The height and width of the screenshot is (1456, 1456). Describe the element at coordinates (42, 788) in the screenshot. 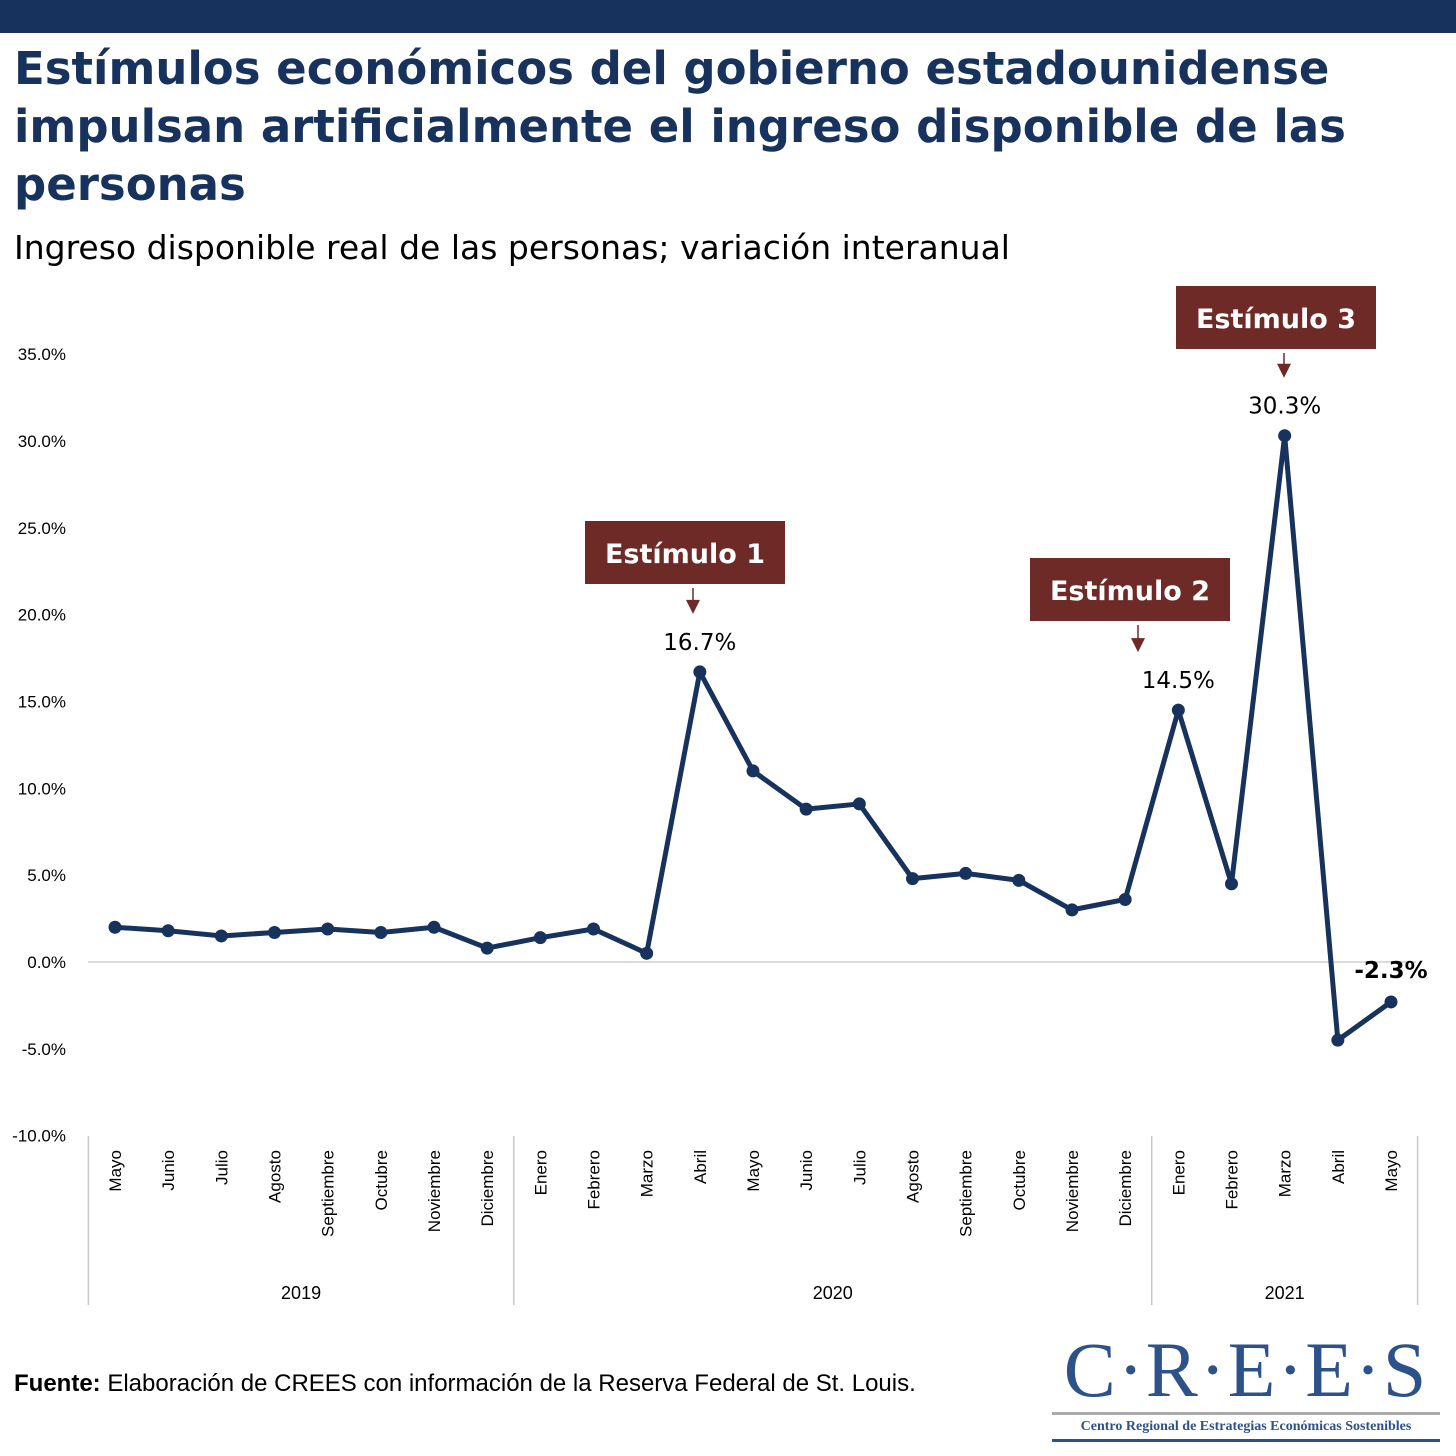

I see `y-tick-label: 10.0%` at that location.